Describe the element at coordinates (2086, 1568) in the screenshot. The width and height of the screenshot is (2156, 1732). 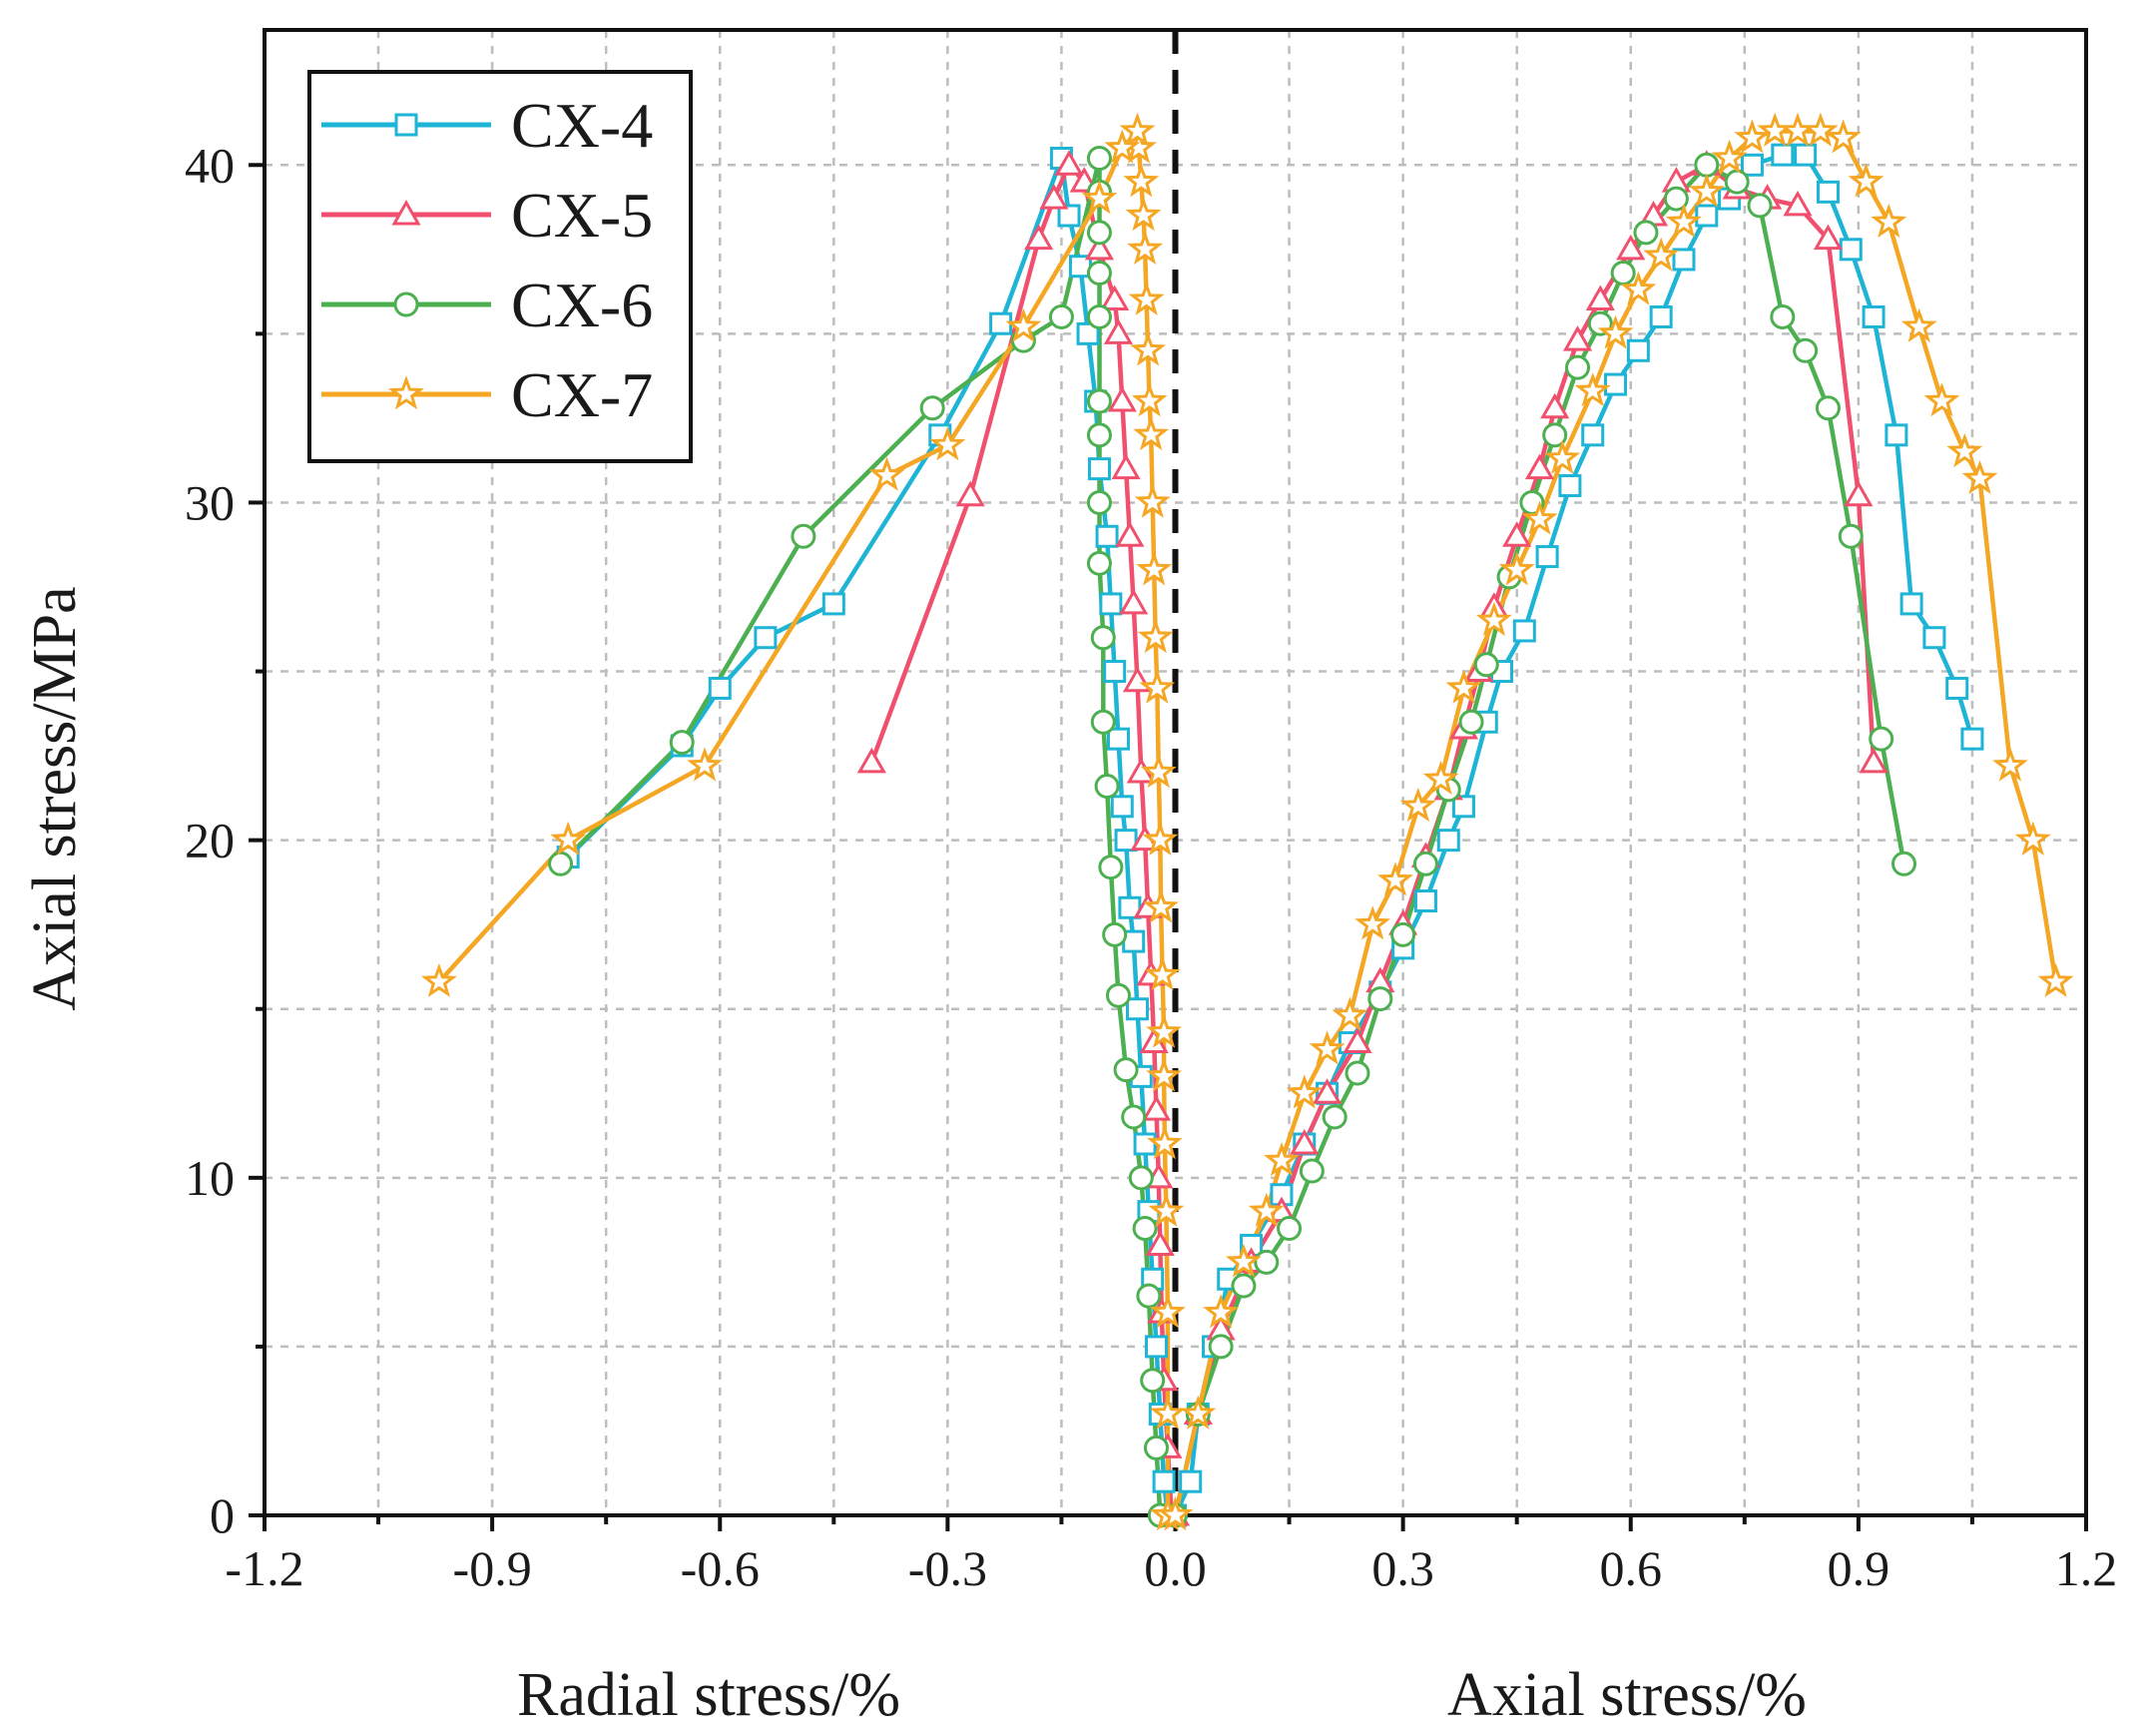
I see `x-tick-label: 1.2` at that location.